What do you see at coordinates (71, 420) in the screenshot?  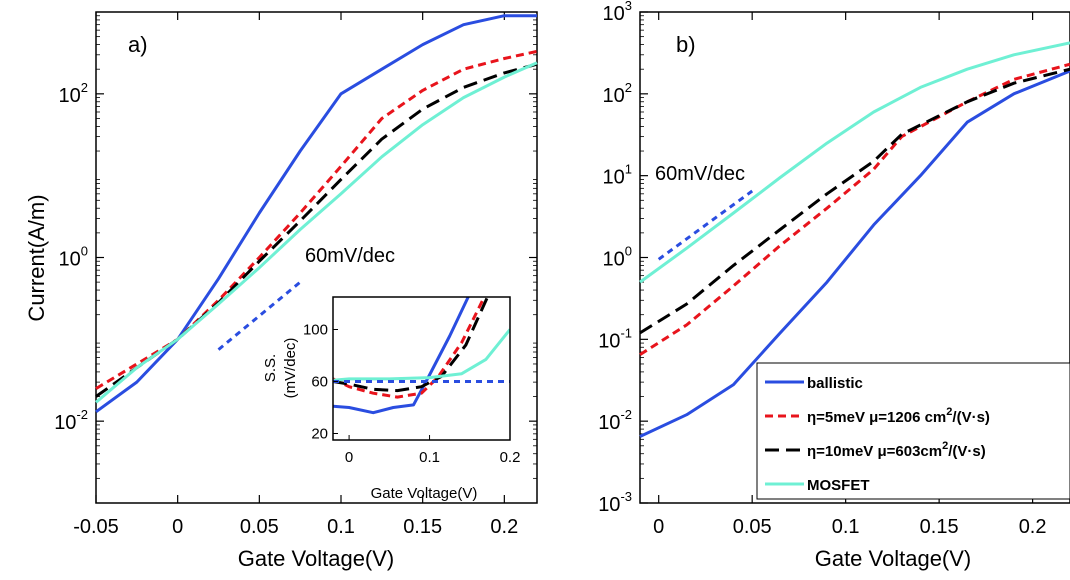 I see `panel-a-y-tick-label: 10⁻²` at bounding box center [71, 420].